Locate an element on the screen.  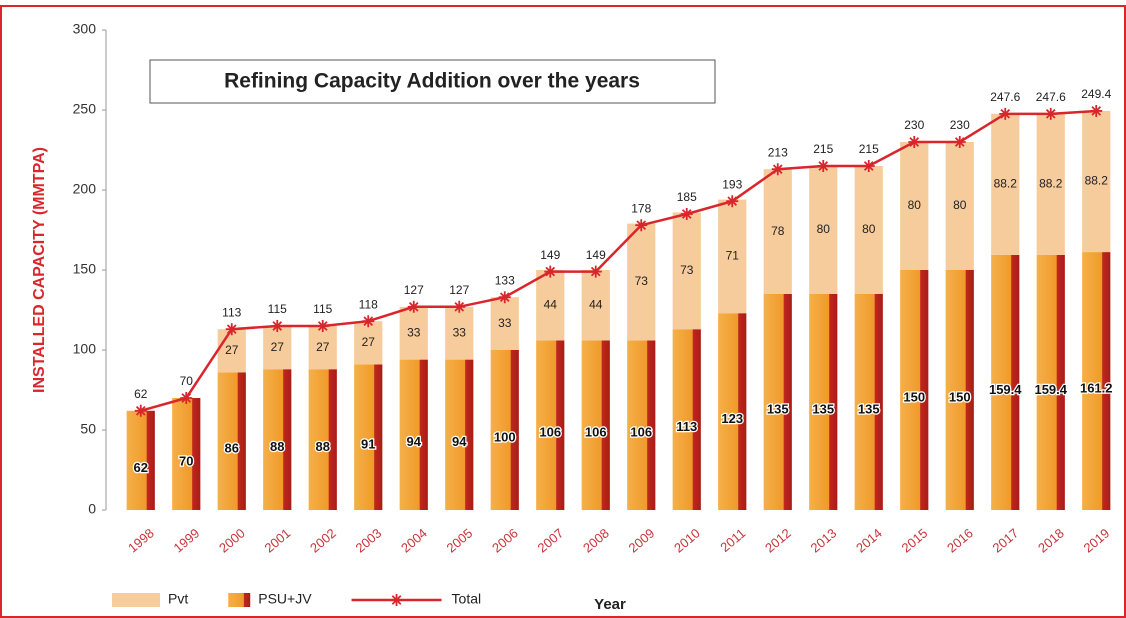
data-label: 123 is located at coordinates (732, 418).